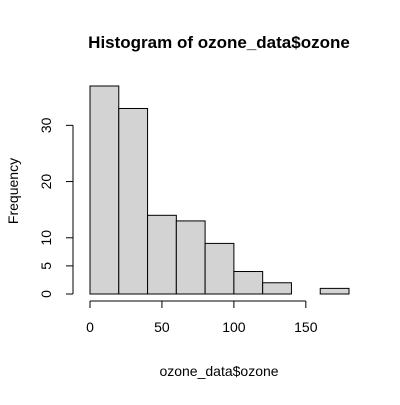  I want to click on y-tick-label: 10, so click(46, 238).